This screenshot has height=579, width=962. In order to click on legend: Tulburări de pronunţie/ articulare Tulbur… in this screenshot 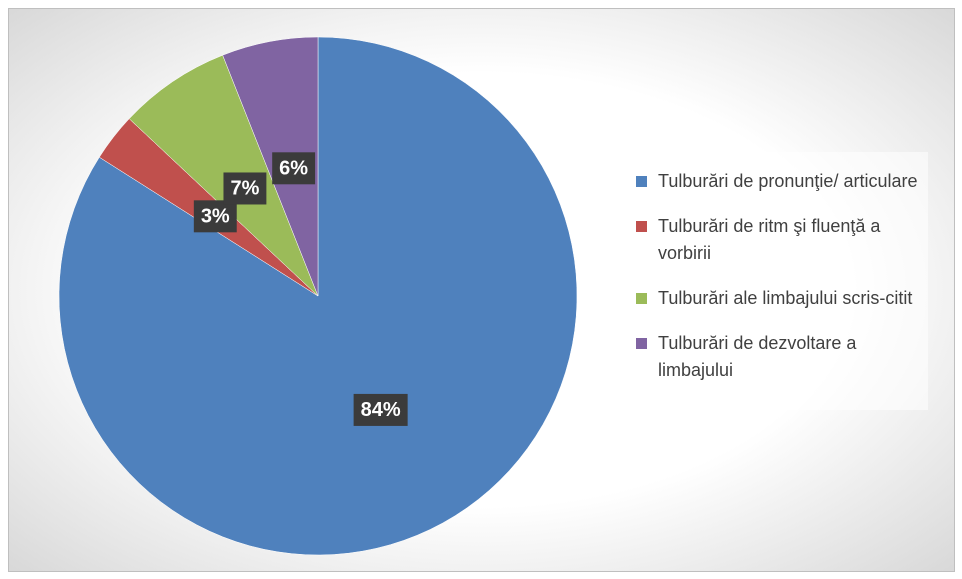, I will do `click(778, 281)`.